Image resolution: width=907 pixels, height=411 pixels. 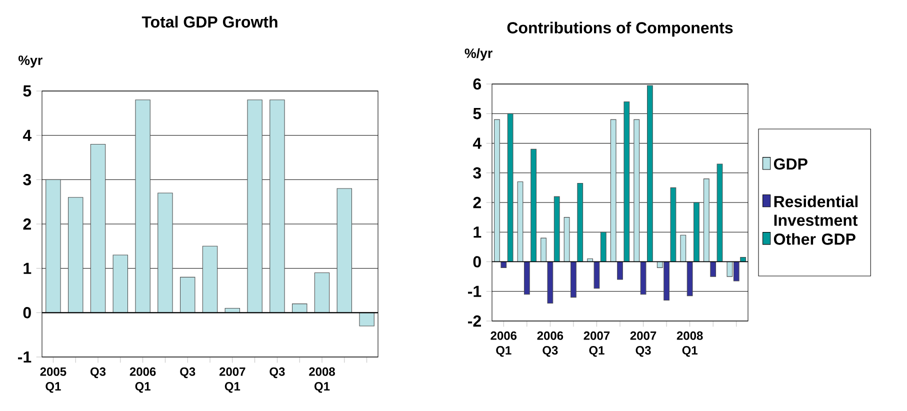 What do you see at coordinates (210, 22) in the screenshot?
I see `chart-title: Total GDP Growth` at bounding box center [210, 22].